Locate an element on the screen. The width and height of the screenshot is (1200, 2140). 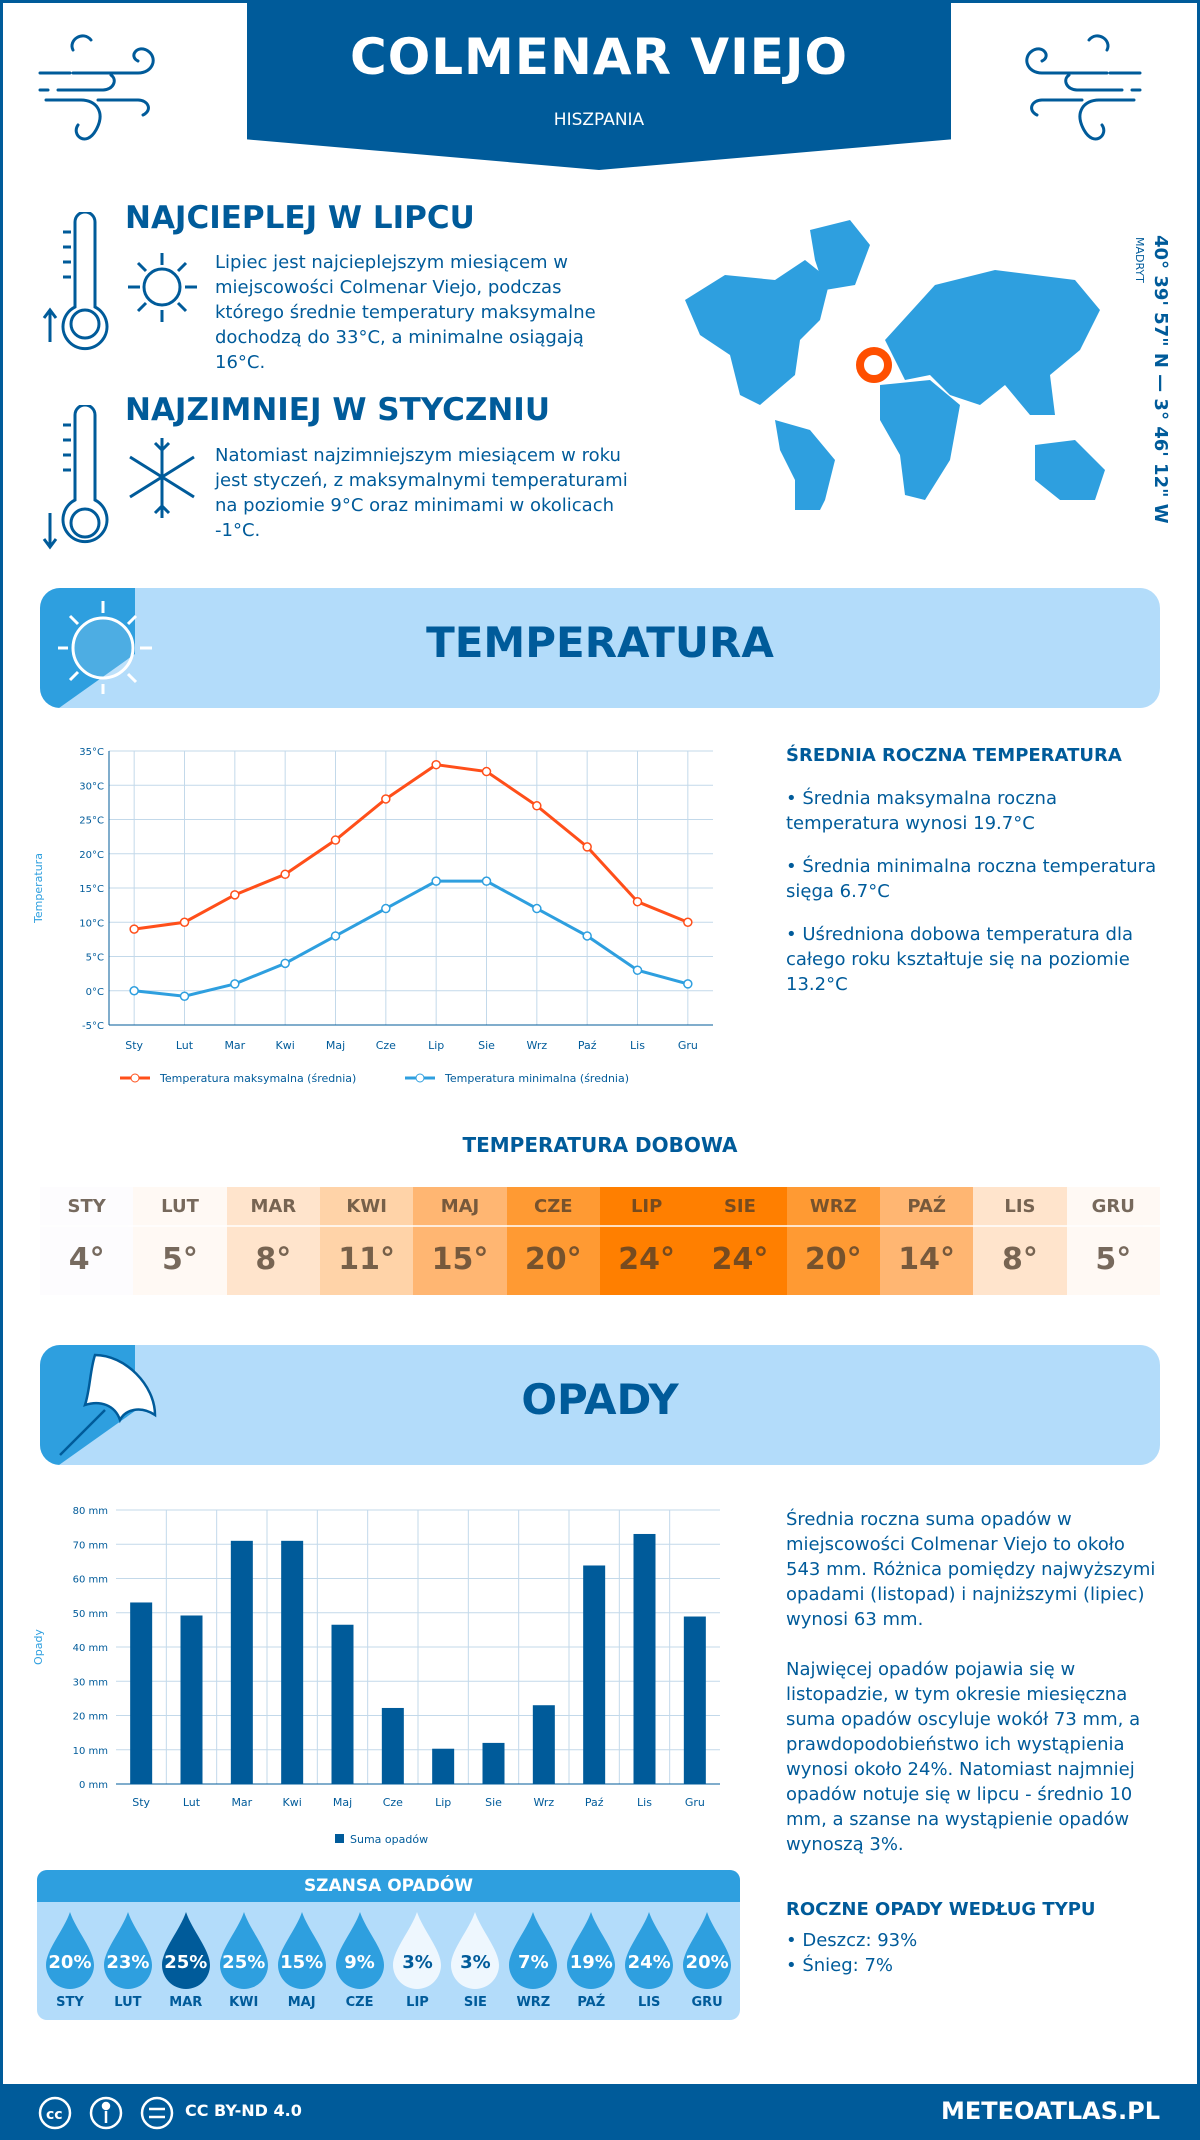
y-tick-label: 15°C is located at coordinates (91, 889).